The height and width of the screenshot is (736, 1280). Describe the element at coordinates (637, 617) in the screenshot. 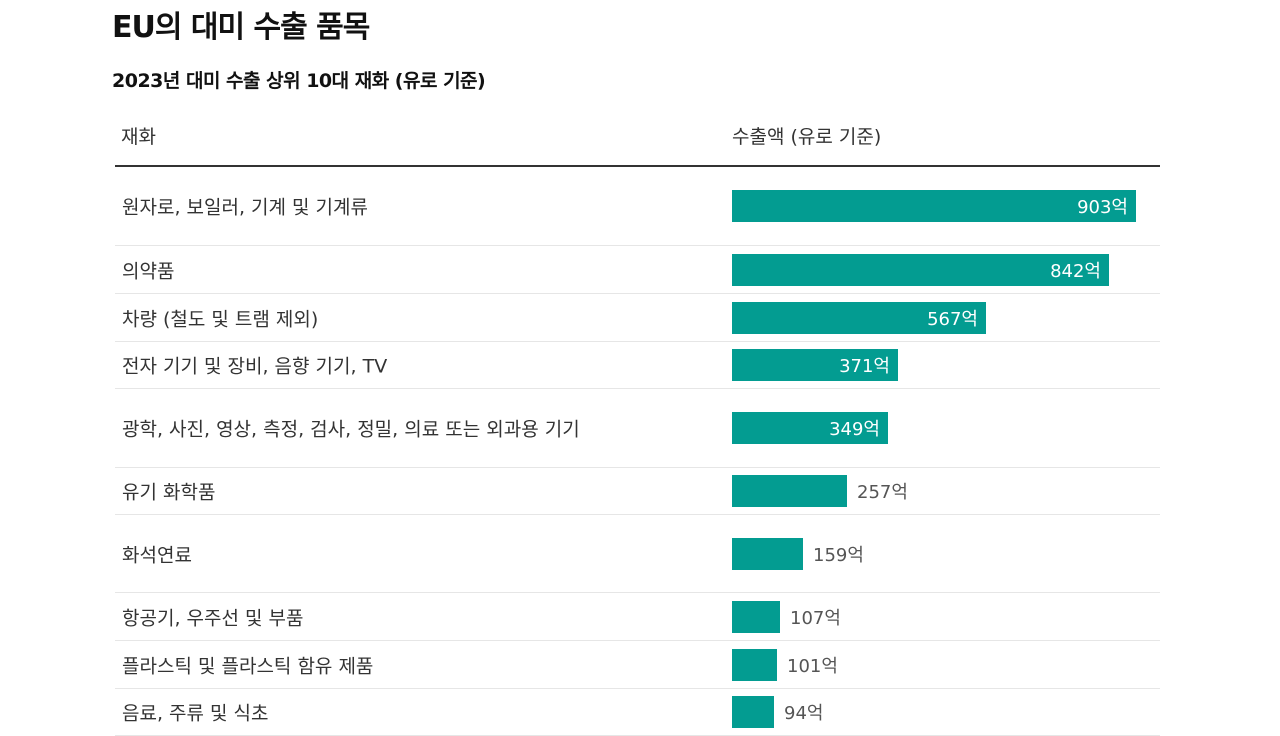

I see `table-row: 항공기, 우주선 및 부품 107억` at that location.